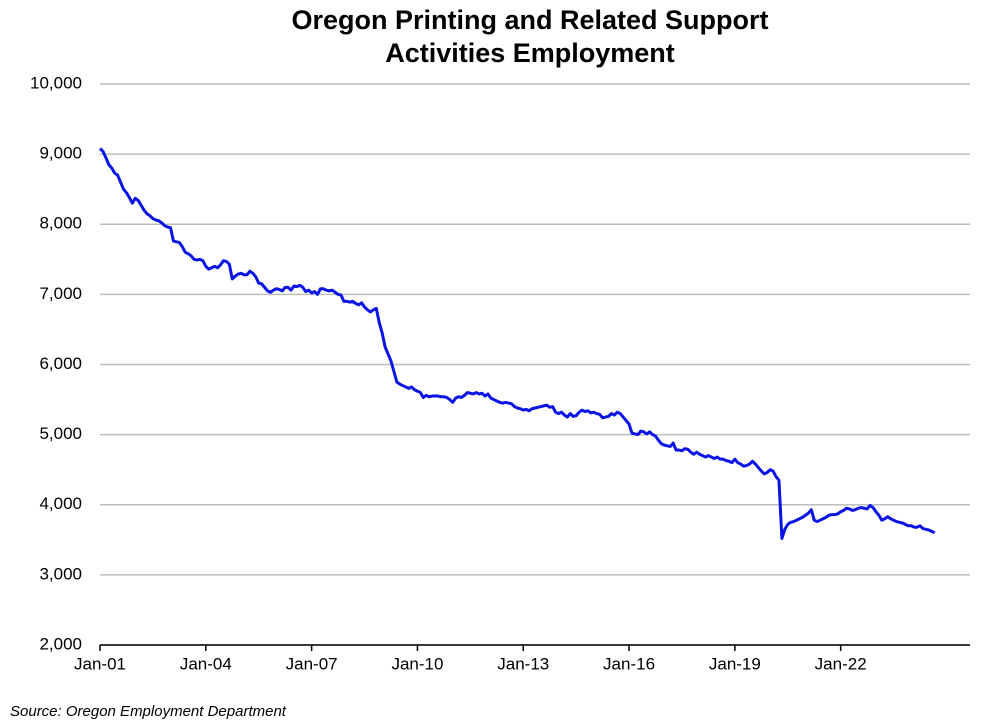 This screenshot has width=1000, height=724. What do you see at coordinates (312, 663) in the screenshot?
I see `x-tick-label: Jan-07` at bounding box center [312, 663].